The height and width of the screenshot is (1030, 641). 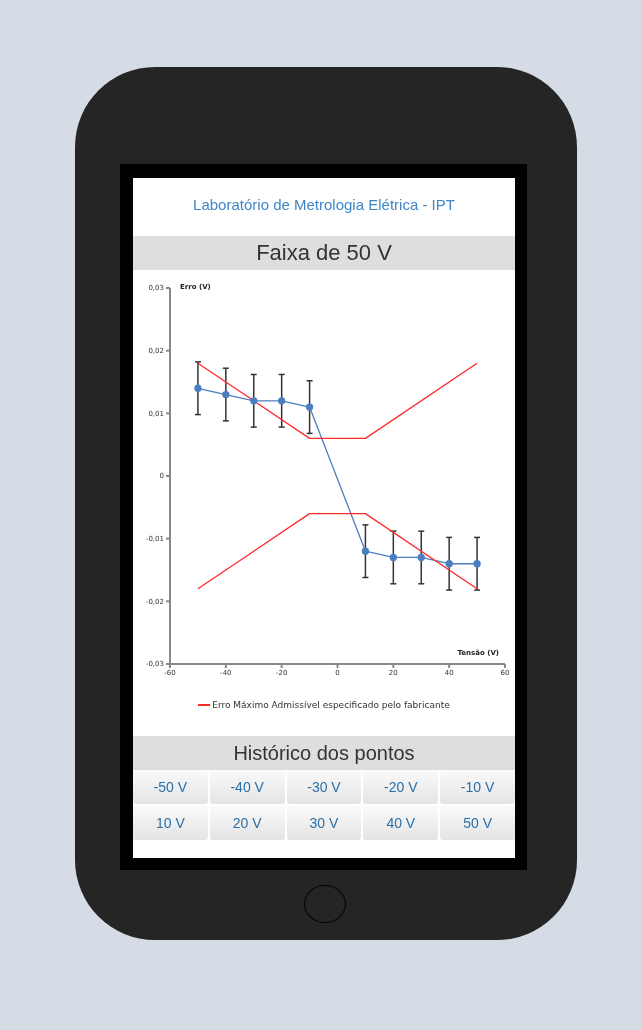 What do you see at coordinates (324, 787) in the screenshot?
I see `text: -30 V` at bounding box center [324, 787].